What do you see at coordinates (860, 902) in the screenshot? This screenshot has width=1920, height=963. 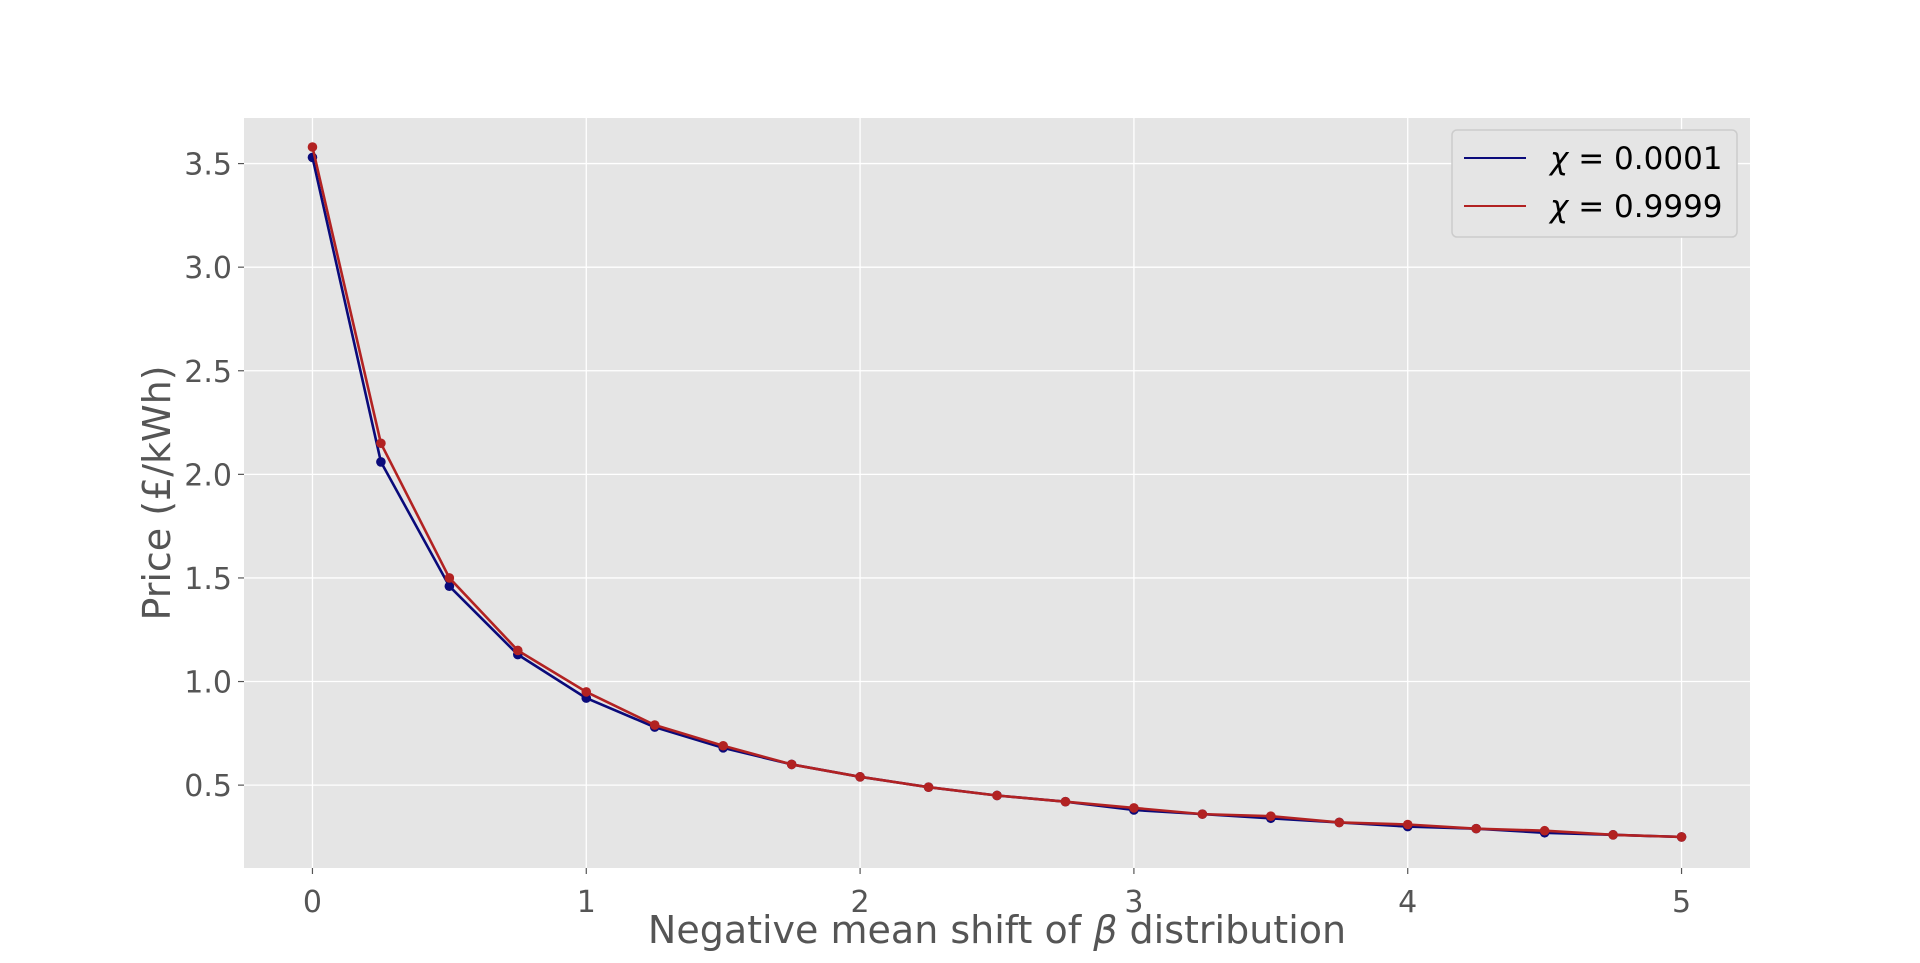 I see `x-tick-label: 2` at bounding box center [860, 902].